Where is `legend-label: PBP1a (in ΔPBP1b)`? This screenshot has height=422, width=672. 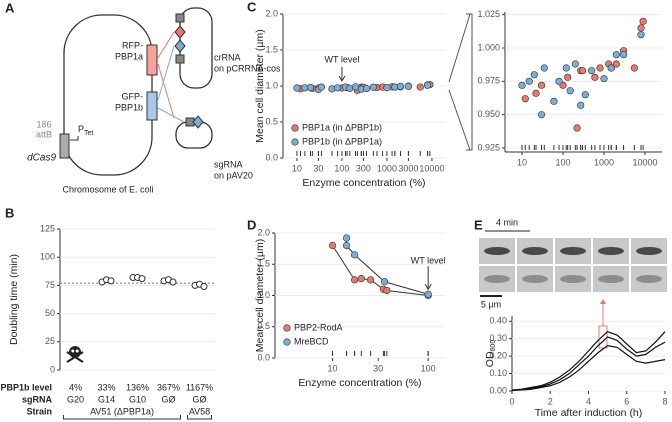
legend-label: PBP1a (in ΔPBP1b) is located at coordinates (342, 127).